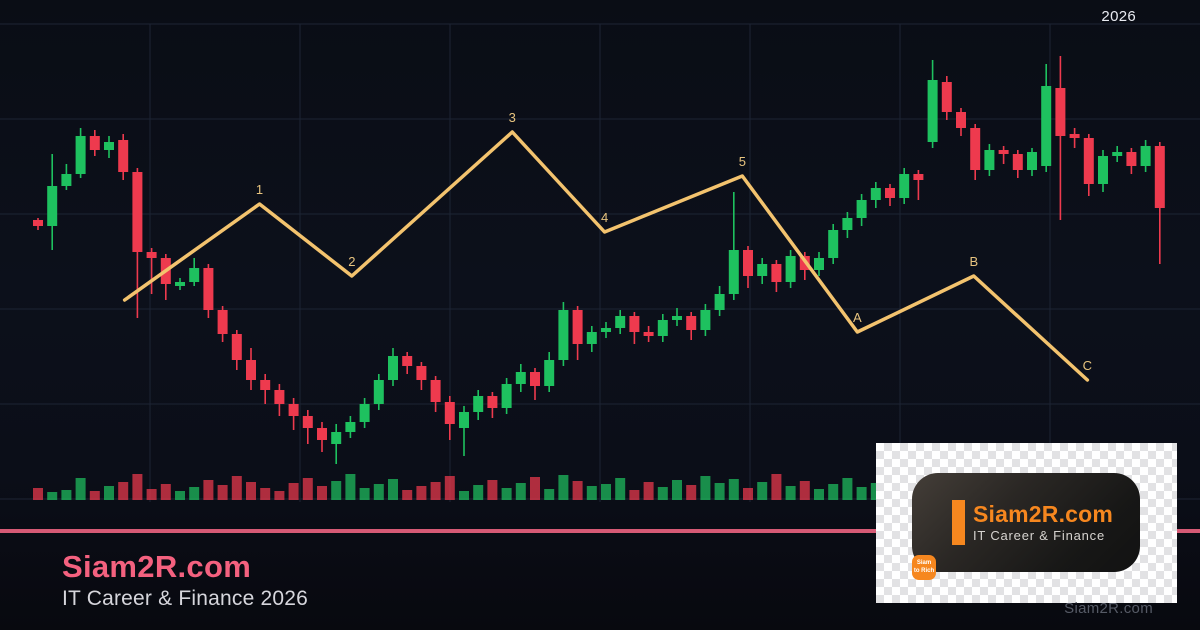 Image resolution: width=1200 pixels, height=630 pixels. Describe the element at coordinates (1039, 536) in the screenshot. I see `logo-tagline: IT Career & Finance` at that location.